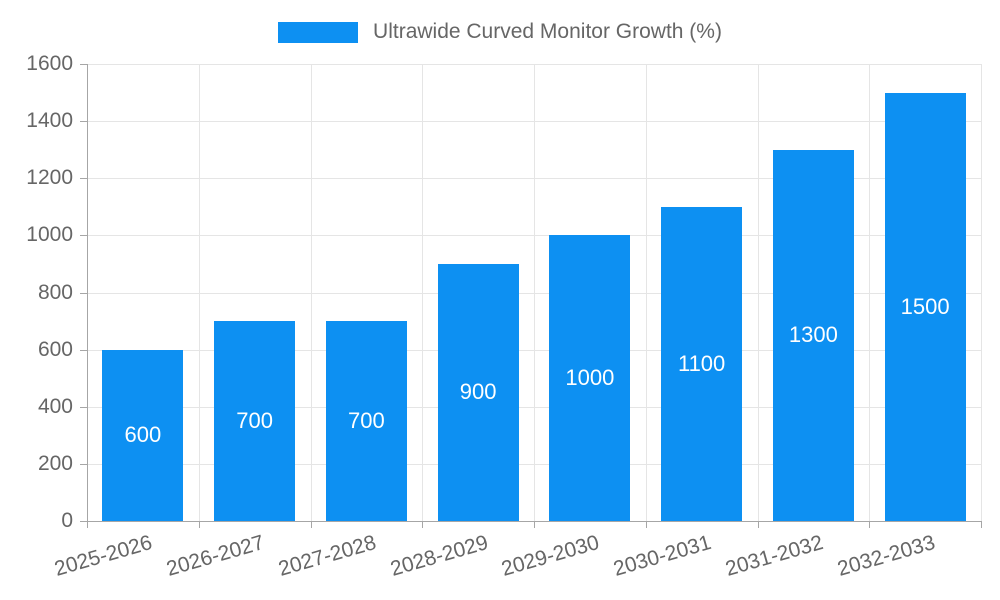  I want to click on bar-value-label: 1100, so click(701, 363).